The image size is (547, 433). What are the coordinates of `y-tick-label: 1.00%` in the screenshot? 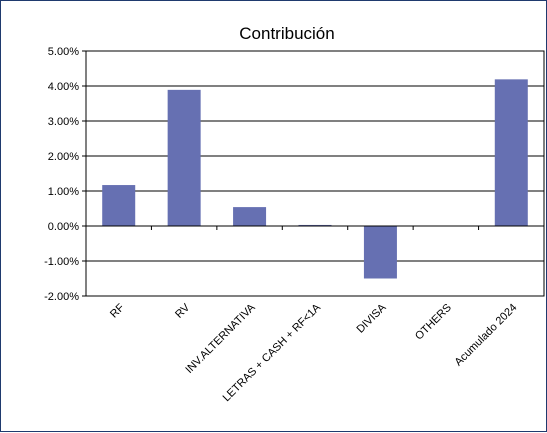 It's located at (63, 192).